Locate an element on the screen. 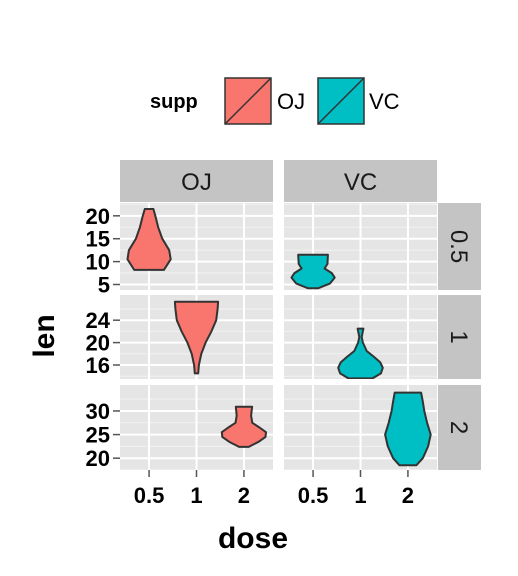 This screenshot has width=518, height=576. y-tick-label: 15 is located at coordinates (98, 239).